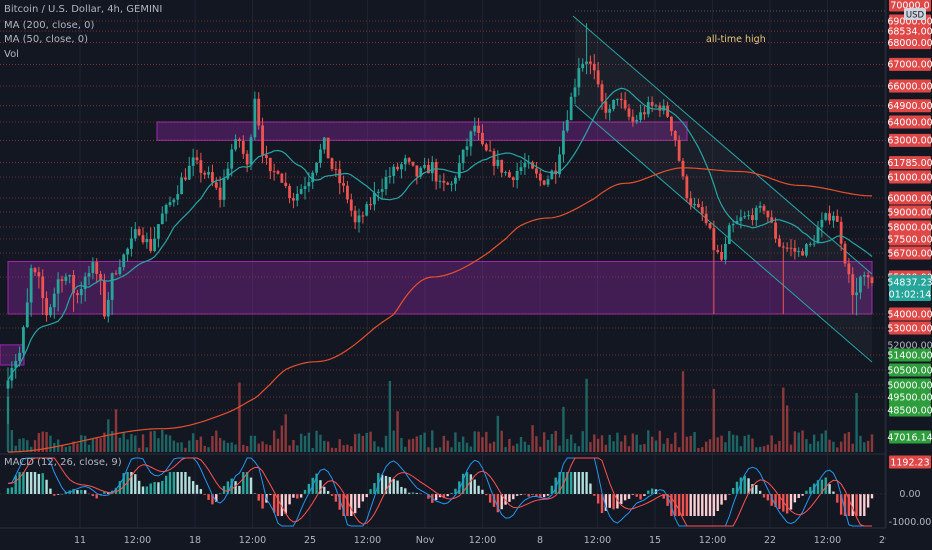  Describe the element at coordinates (909, 65) in the screenshot. I see `level-red-label: 67000.00` at that location.